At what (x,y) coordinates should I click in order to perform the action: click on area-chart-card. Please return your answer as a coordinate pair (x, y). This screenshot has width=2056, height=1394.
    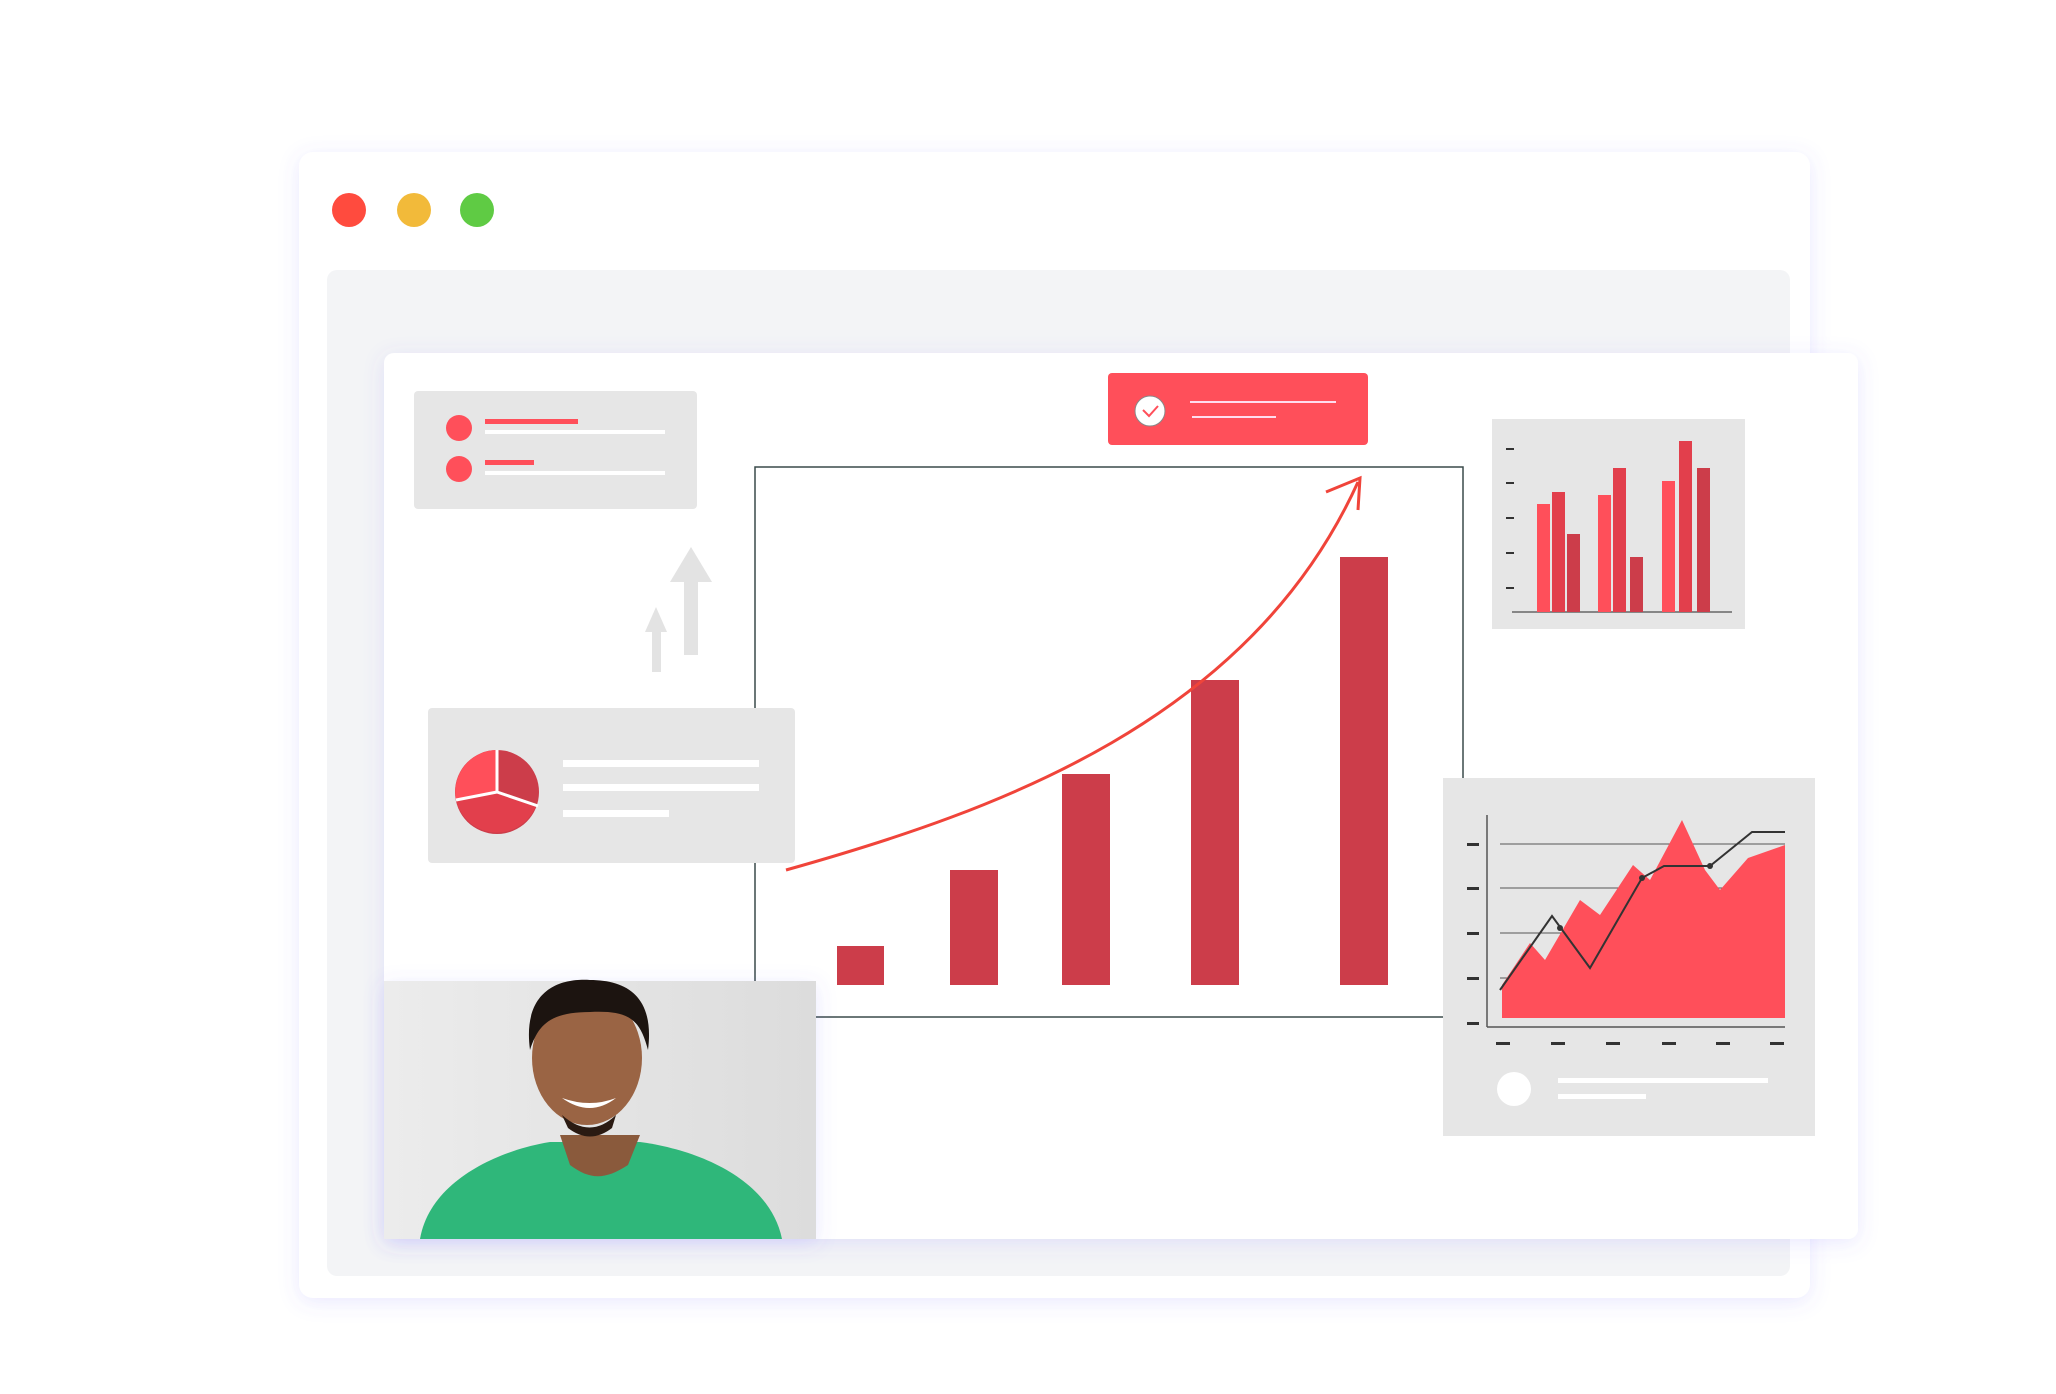
    Looking at the image, I should click on (1629, 957).